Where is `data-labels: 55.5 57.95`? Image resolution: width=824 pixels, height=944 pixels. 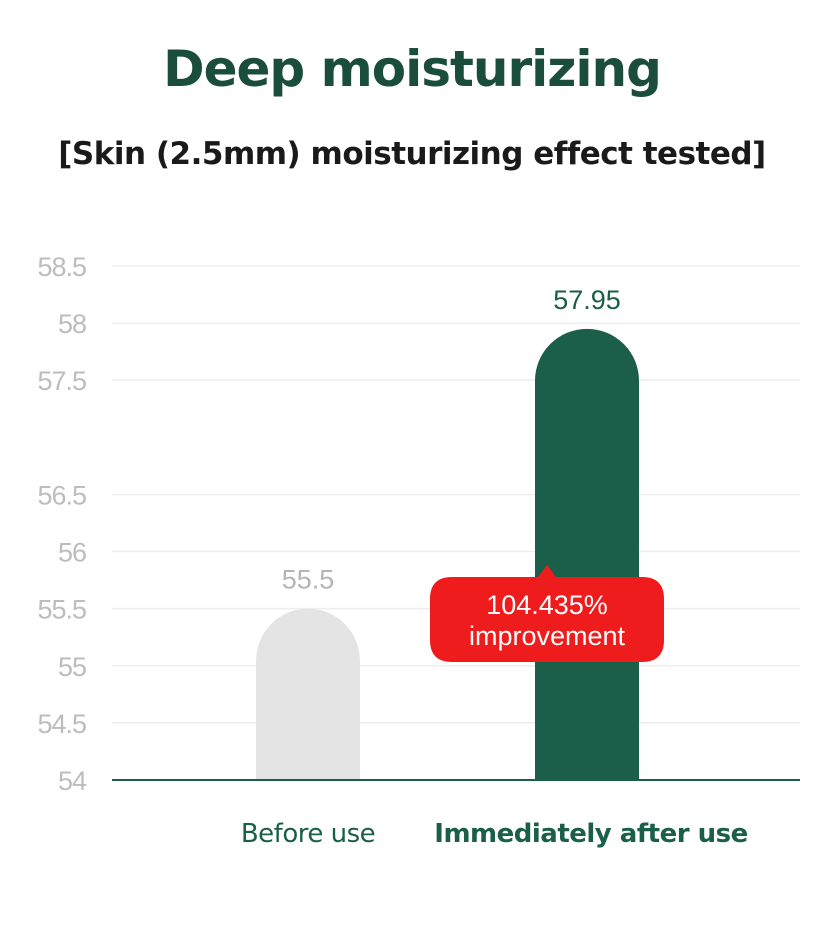
data-labels: 55.5 57.95 is located at coordinates (451, 440).